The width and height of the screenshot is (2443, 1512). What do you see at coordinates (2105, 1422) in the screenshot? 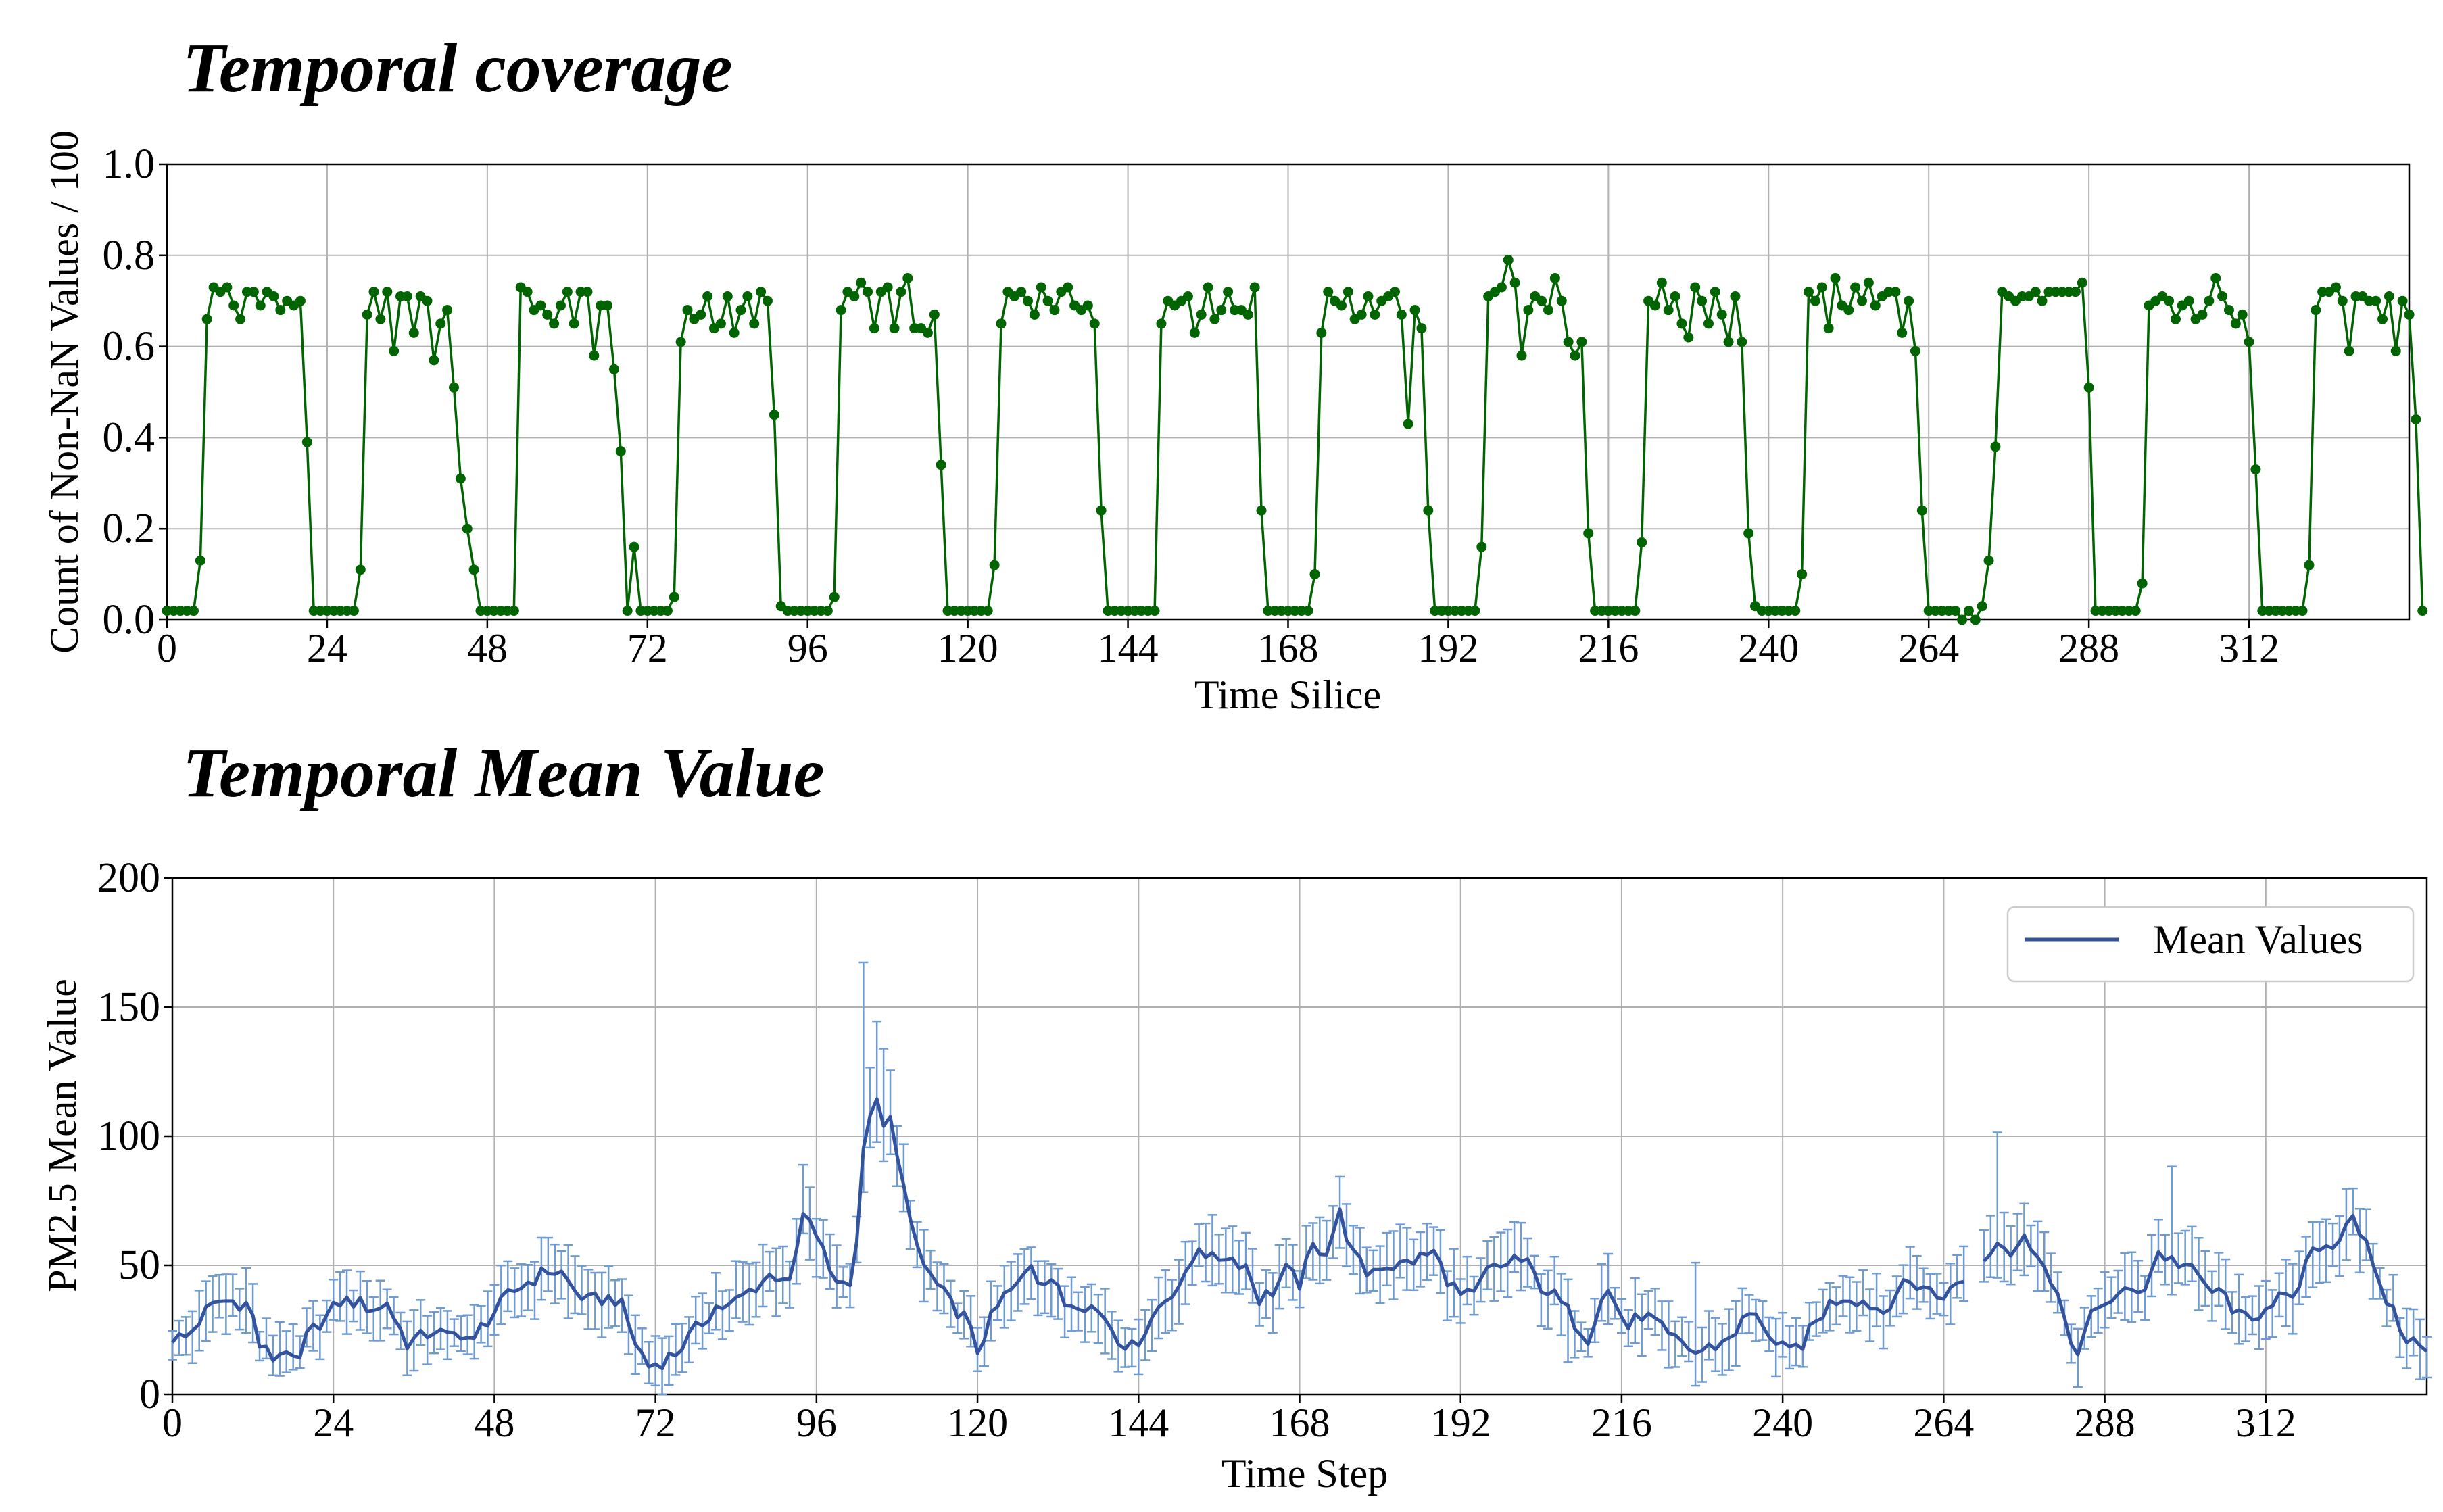
I see `mean-x-tick-label: 288` at bounding box center [2105, 1422].